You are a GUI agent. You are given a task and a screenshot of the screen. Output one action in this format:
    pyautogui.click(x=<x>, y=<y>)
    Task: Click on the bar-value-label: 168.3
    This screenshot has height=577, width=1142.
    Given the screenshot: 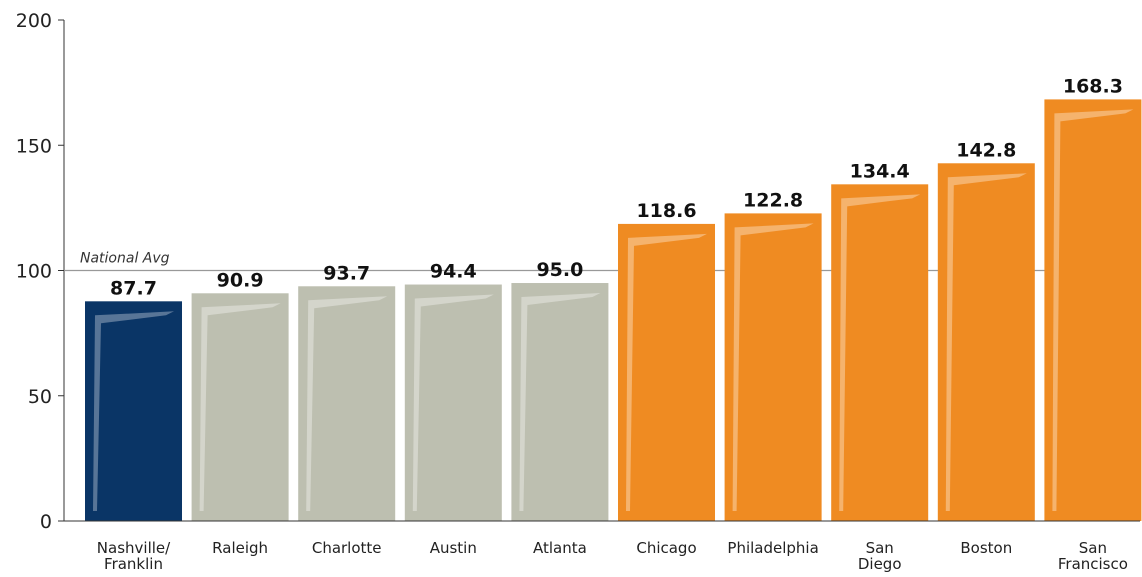 What is the action you would take?
    pyautogui.click(x=1093, y=86)
    